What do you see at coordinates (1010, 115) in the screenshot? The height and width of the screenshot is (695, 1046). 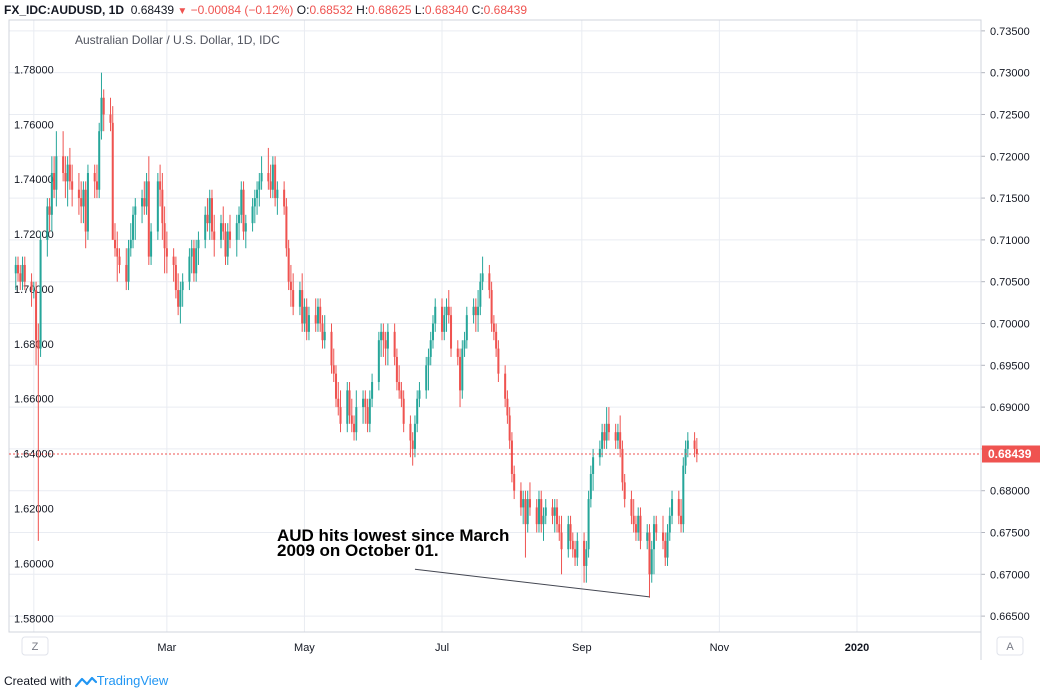 I see `right-tick-label: 0.72500` at bounding box center [1010, 115].